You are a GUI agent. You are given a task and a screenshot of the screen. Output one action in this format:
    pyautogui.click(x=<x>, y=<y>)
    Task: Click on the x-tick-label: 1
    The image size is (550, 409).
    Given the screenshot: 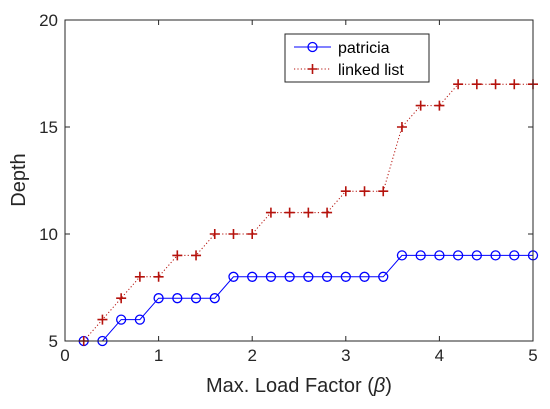 What is the action you would take?
    pyautogui.click(x=158, y=355)
    